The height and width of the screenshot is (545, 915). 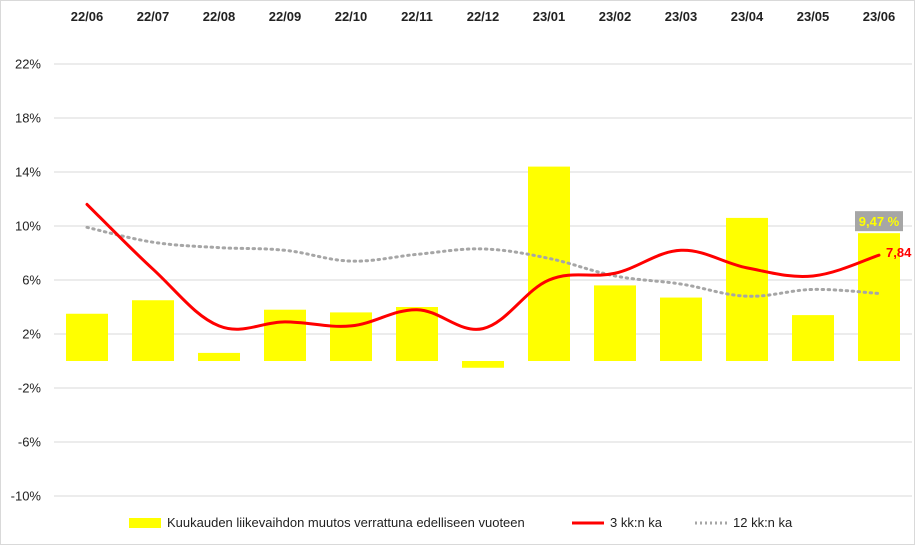 I want to click on y-tick-label: 22%, so click(x=28, y=64).